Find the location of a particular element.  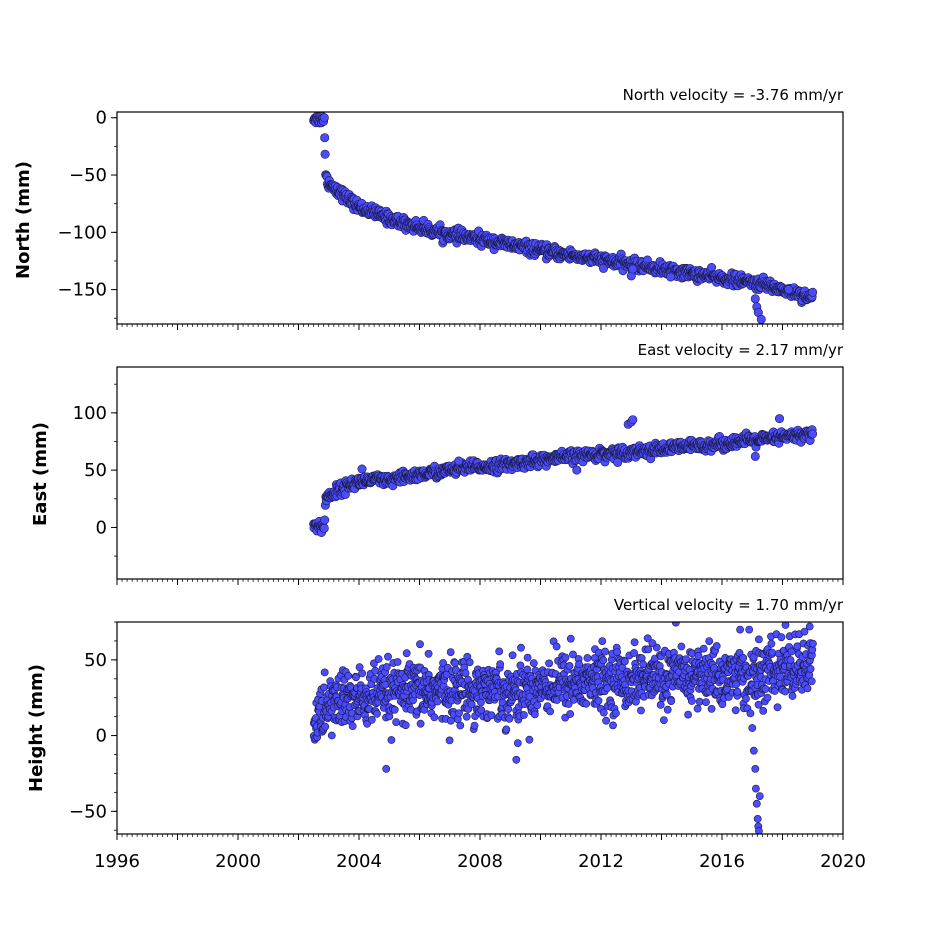

north-ytick-label: −150 is located at coordinates (82, 290).